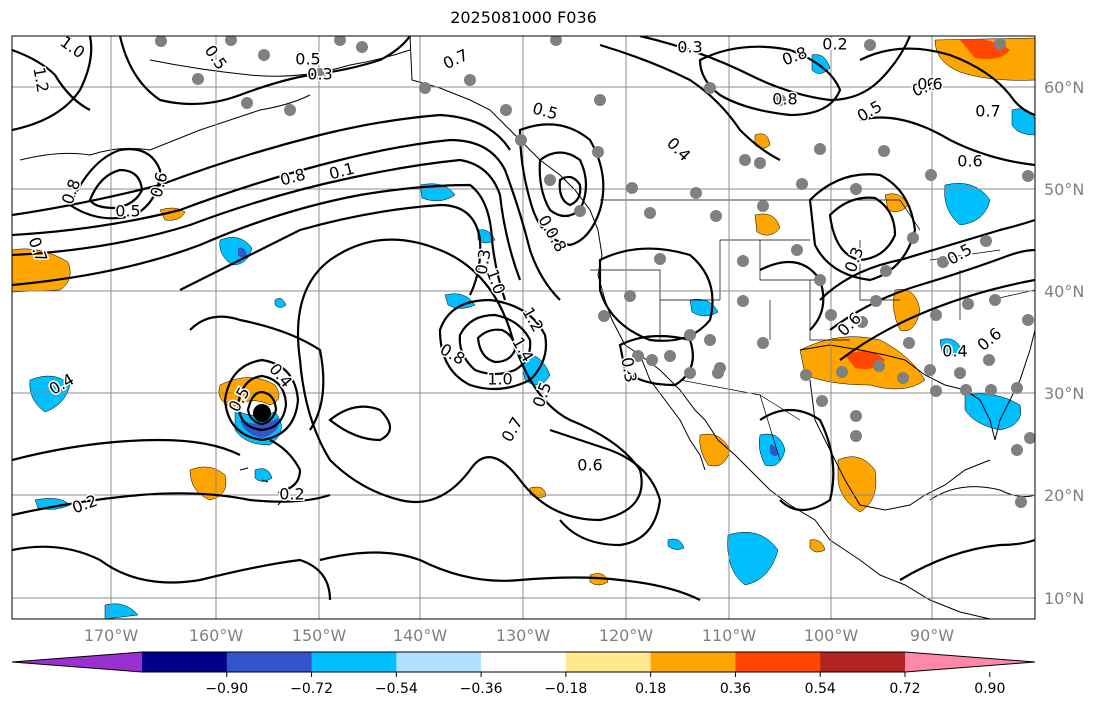 This screenshot has width=1105, height=712. I want to click on lat-label-60n: 60°N, so click(1064, 87).